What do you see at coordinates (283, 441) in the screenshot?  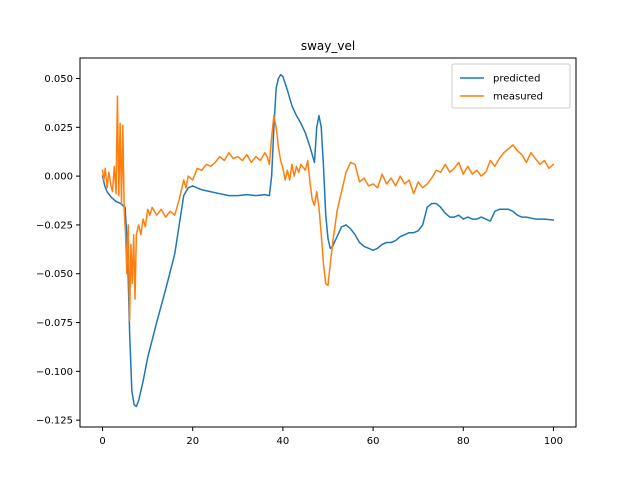 I see `x-tick-label: 40` at bounding box center [283, 441].